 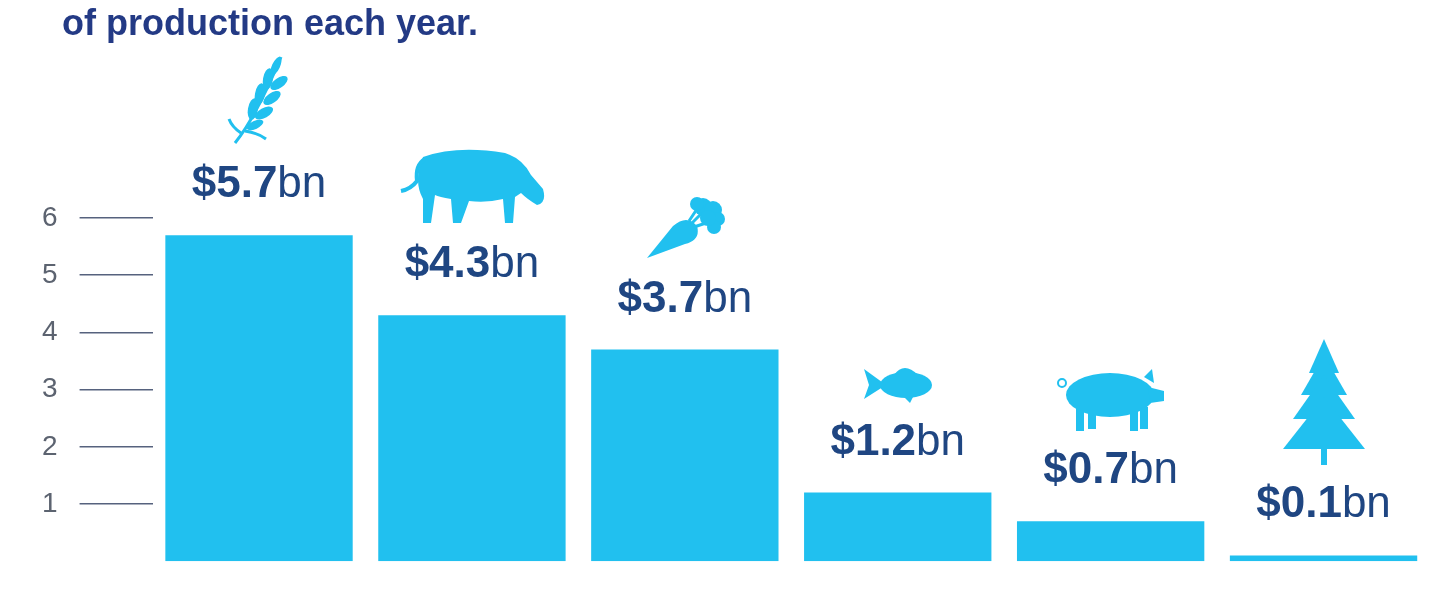 What do you see at coordinates (49, 273) in the screenshot?
I see `y-tick-label: 5` at bounding box center [49, 273].